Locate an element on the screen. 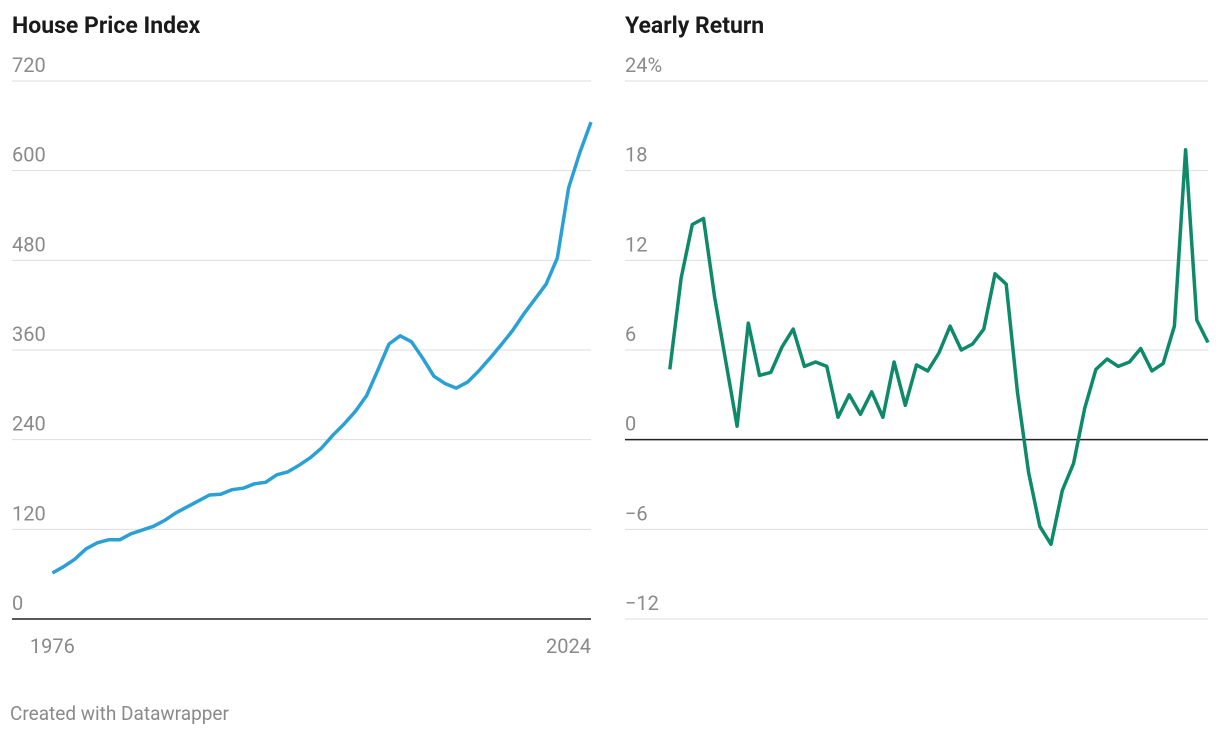  chart-title: Yearly Return is located at coordinates (694, 25).